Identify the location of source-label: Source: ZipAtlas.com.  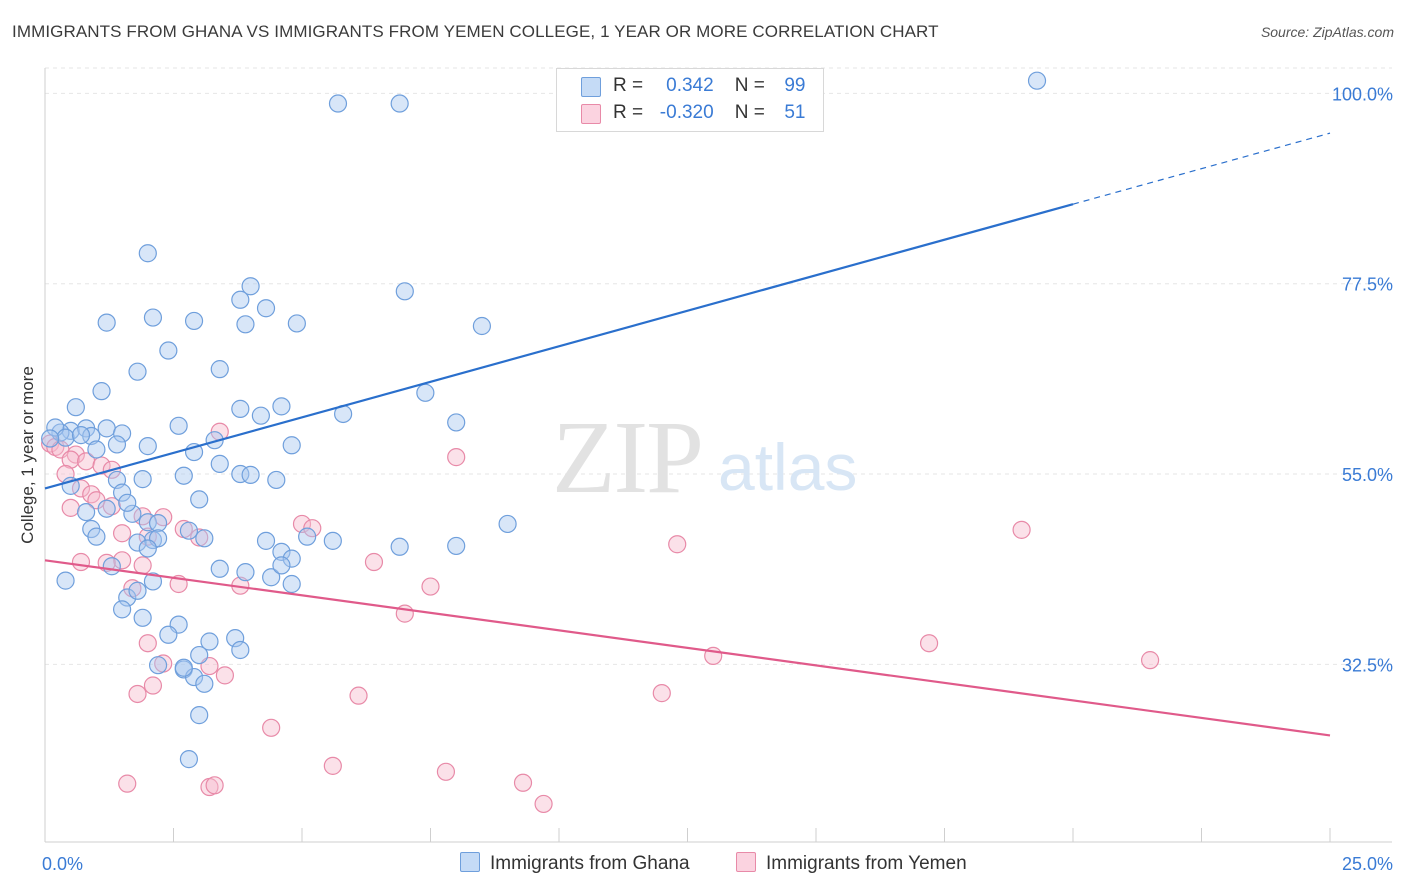
(1327, 32).